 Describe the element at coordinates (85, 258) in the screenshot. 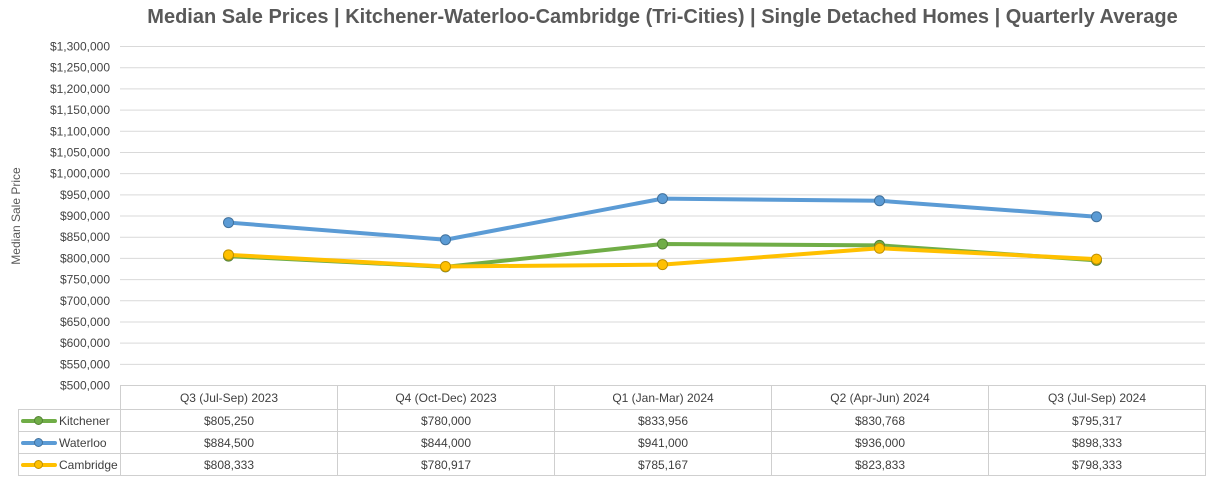

I see `y-tick-label: $800,000` at that location.